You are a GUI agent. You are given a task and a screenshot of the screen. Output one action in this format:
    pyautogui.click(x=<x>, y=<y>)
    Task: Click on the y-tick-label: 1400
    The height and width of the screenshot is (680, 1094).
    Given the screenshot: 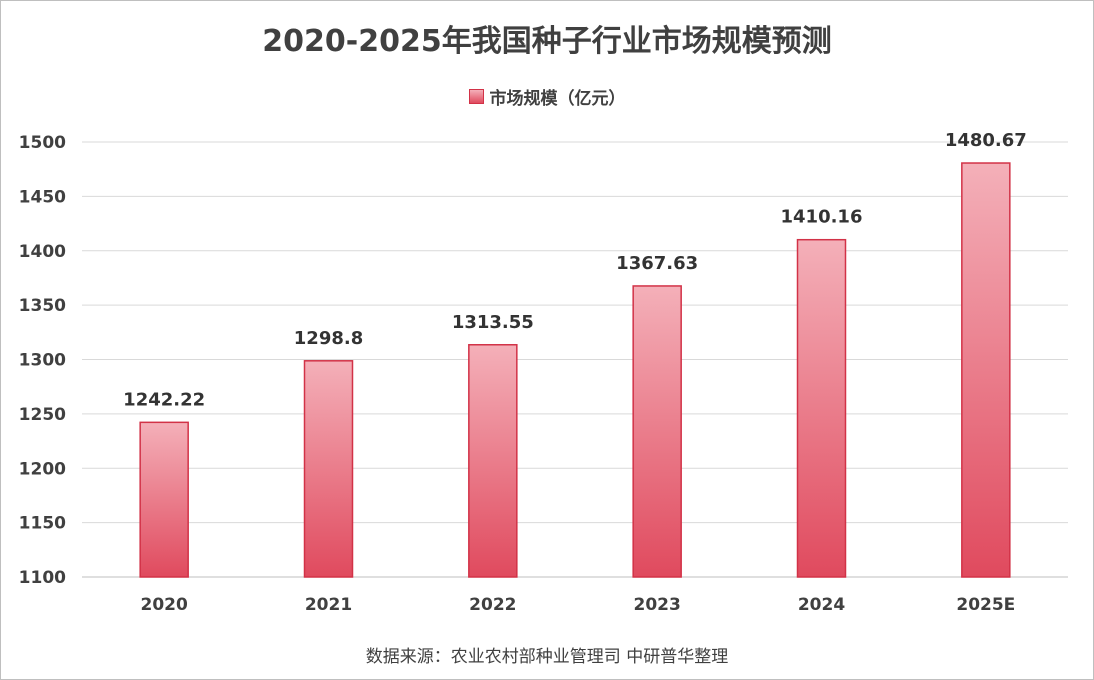 What is the action you would take?
    pyautogui.click(x=42, y=252)
    